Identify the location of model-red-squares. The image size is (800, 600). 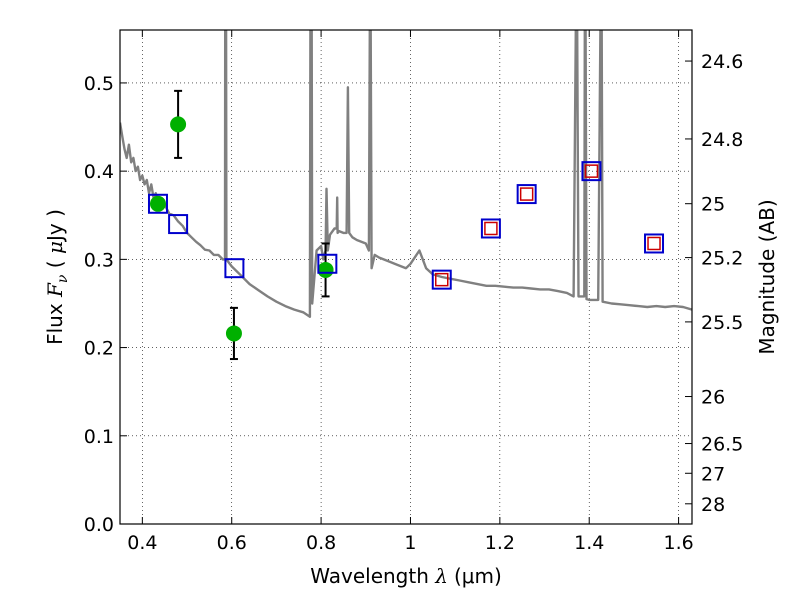
(548, 225).